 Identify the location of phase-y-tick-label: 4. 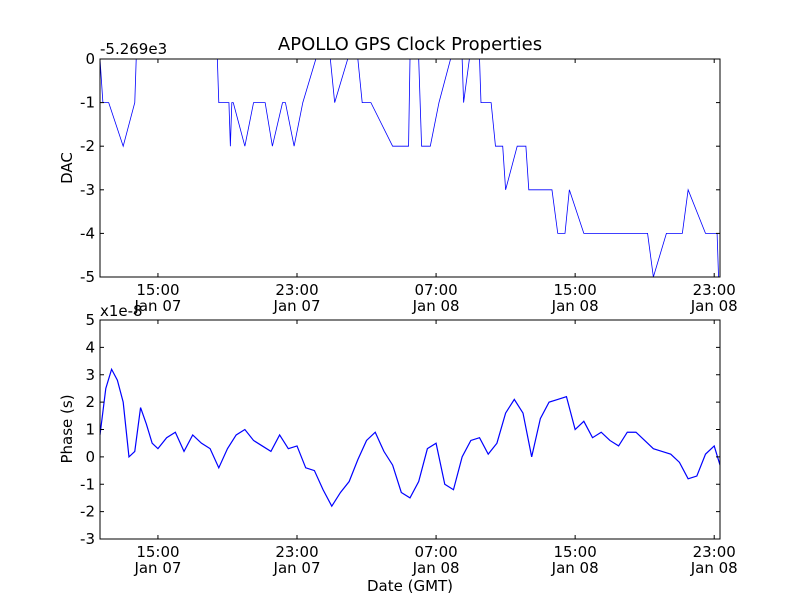
(90, 347).